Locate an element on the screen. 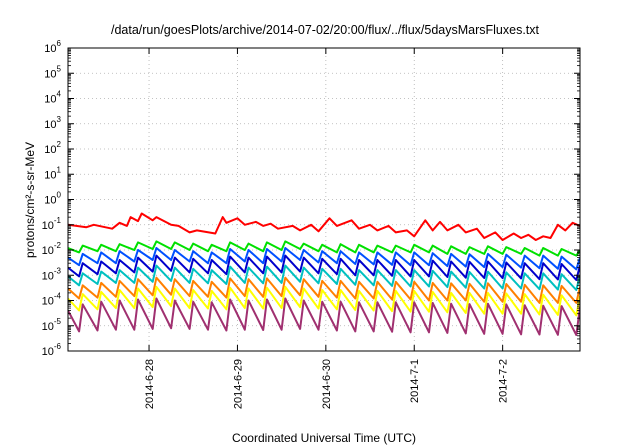 The image size is (640, 448). y-axis-label-group: protons/cm²-s-sr-MeV is located at coordinates (30, 200).